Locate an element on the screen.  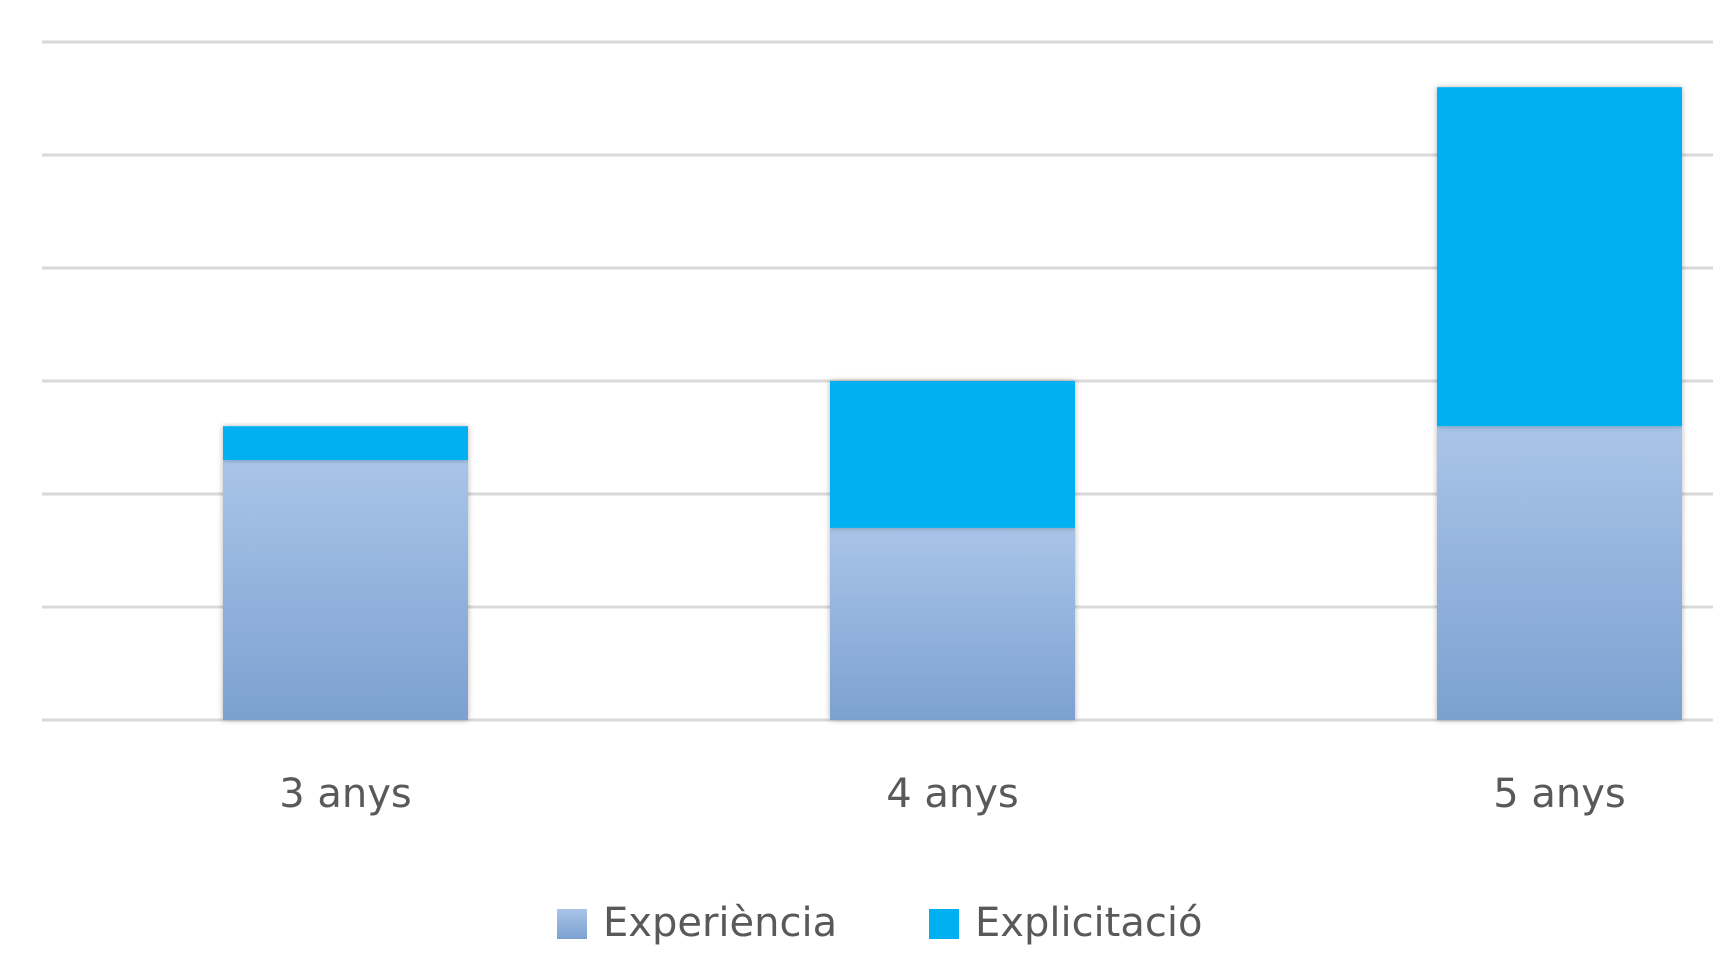
x-tick-label: 3 anys is located at coordinates (345, 794).